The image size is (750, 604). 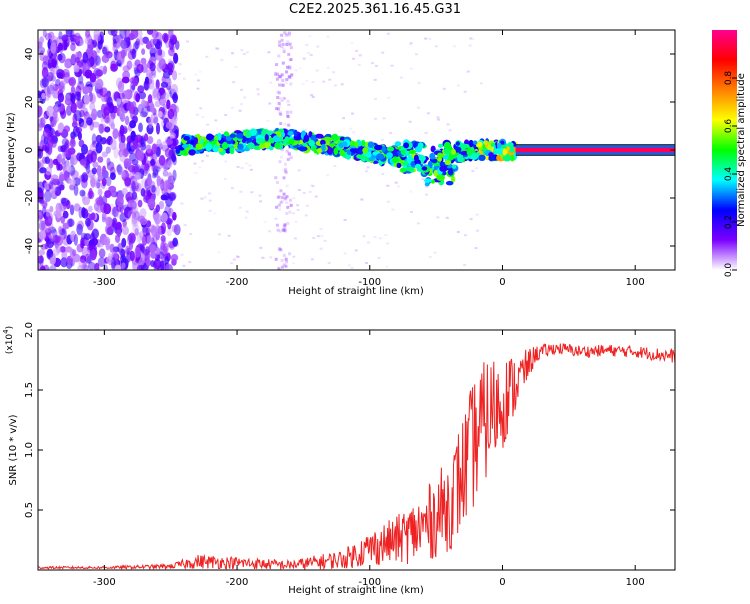 What do you see at coordinates (729, 174) in the screenshot?
I see `colorbar-tick-label: 0.4` at bounding box center [729, 174].